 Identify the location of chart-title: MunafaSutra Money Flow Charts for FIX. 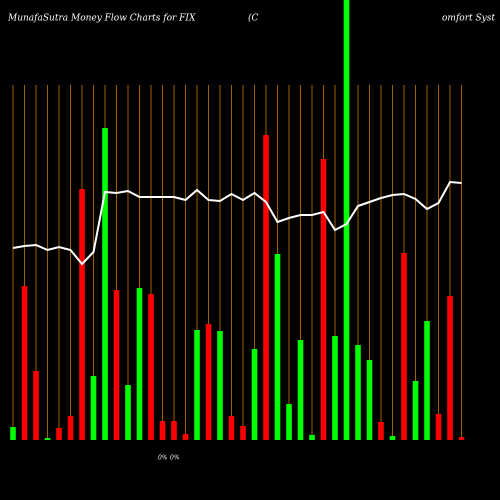
(101, 19).